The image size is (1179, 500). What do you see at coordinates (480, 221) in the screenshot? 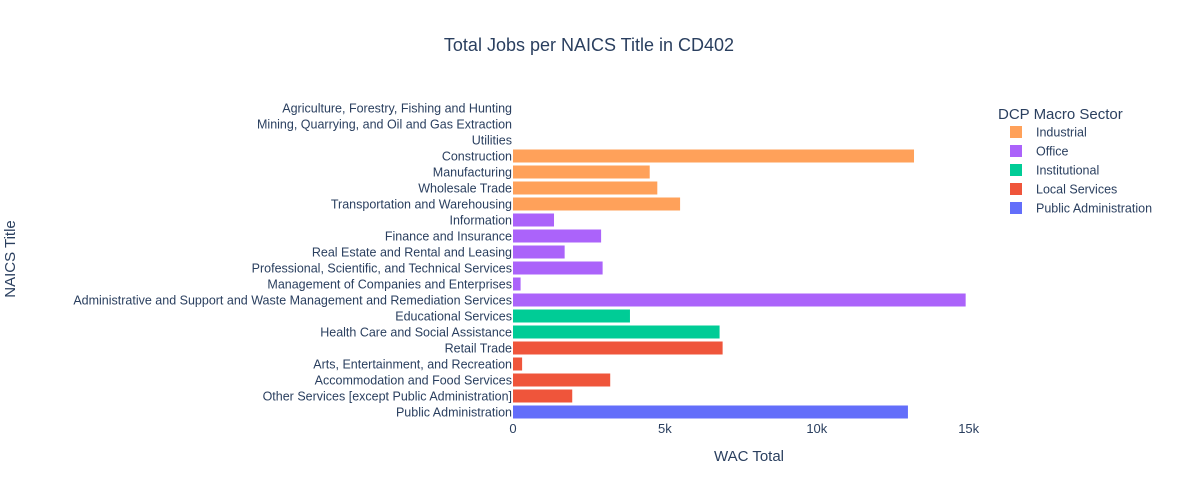
I see `y-tick-label: Information` at bounding box center [480, 221].